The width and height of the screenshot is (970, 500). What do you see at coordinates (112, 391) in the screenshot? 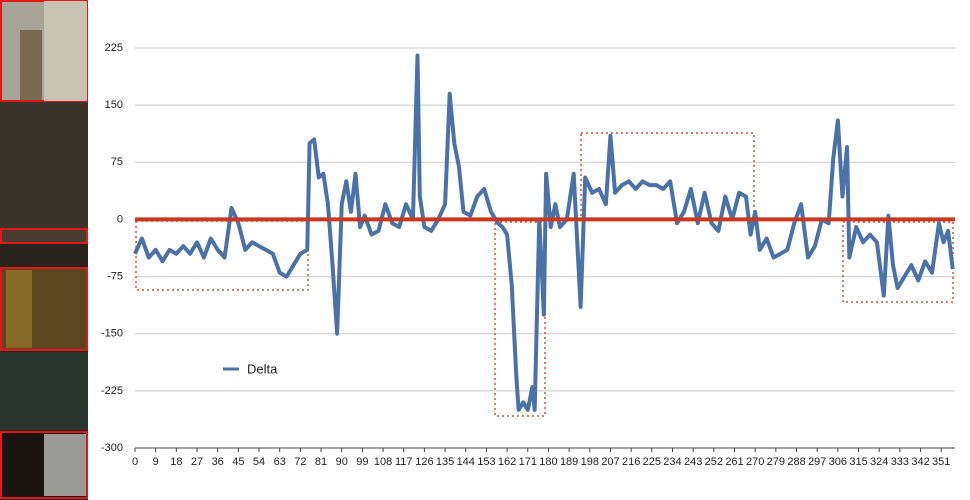
I see `y-tick-label: -225` at bounding box center [112, 391].